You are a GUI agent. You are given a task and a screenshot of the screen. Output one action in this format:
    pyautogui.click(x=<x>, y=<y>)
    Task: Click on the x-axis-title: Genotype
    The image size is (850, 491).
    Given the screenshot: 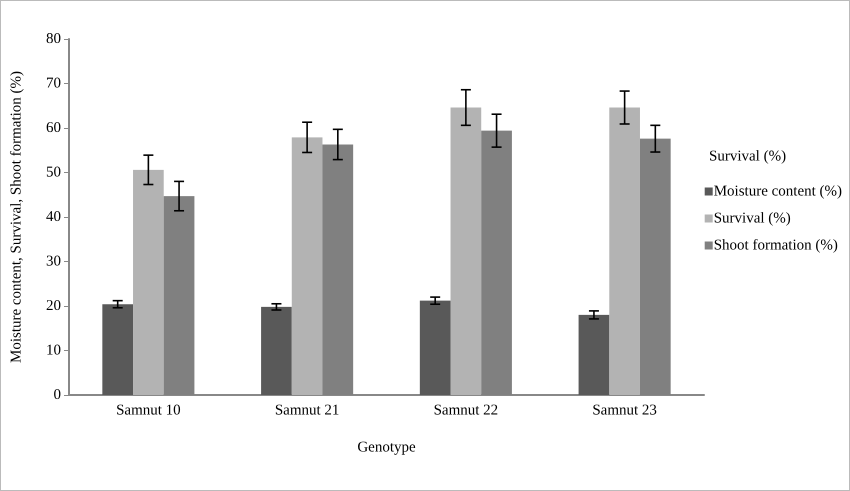 What is the action you would take?
    pyautogui.click(x=386, y=448)
    